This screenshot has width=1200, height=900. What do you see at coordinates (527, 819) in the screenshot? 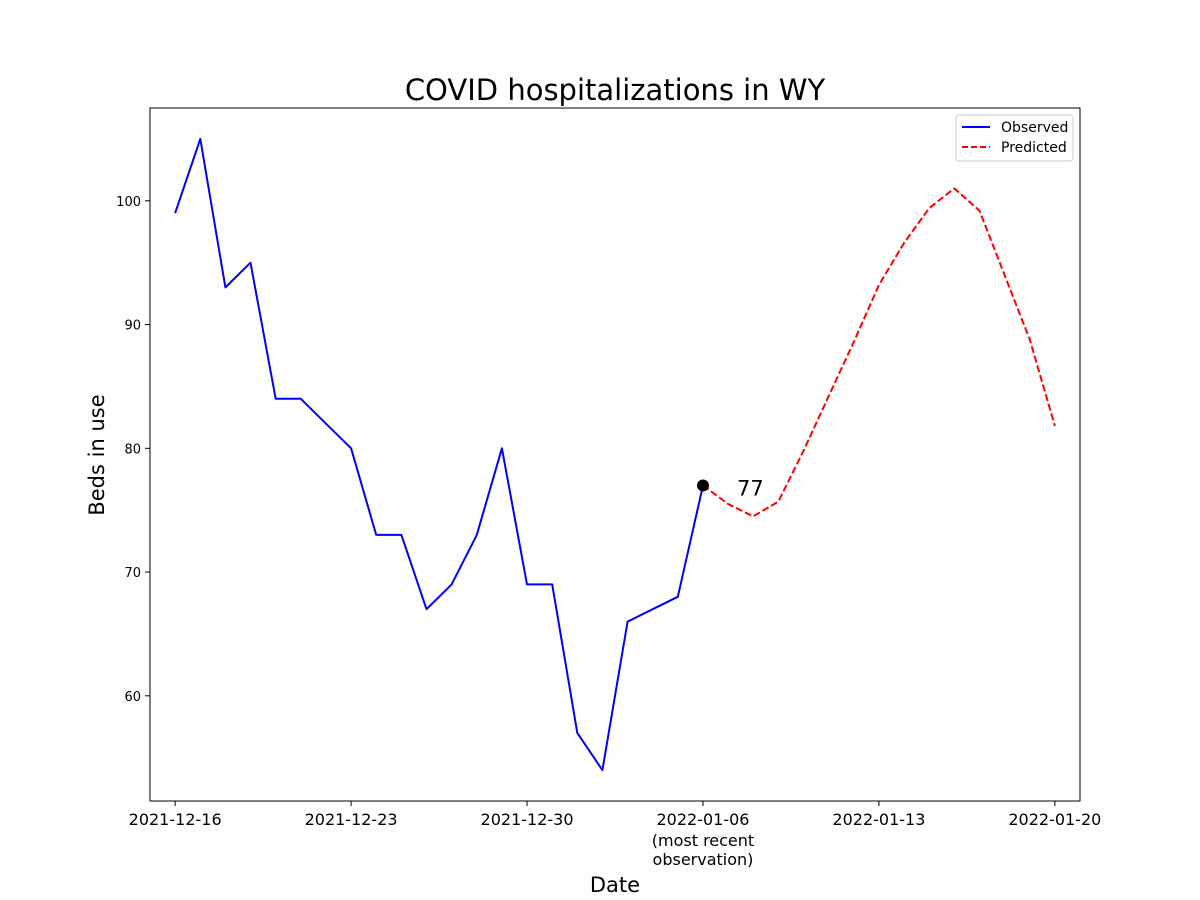
I see `x-tick-label: 2021-12-30` at bounding box center [527, 819].